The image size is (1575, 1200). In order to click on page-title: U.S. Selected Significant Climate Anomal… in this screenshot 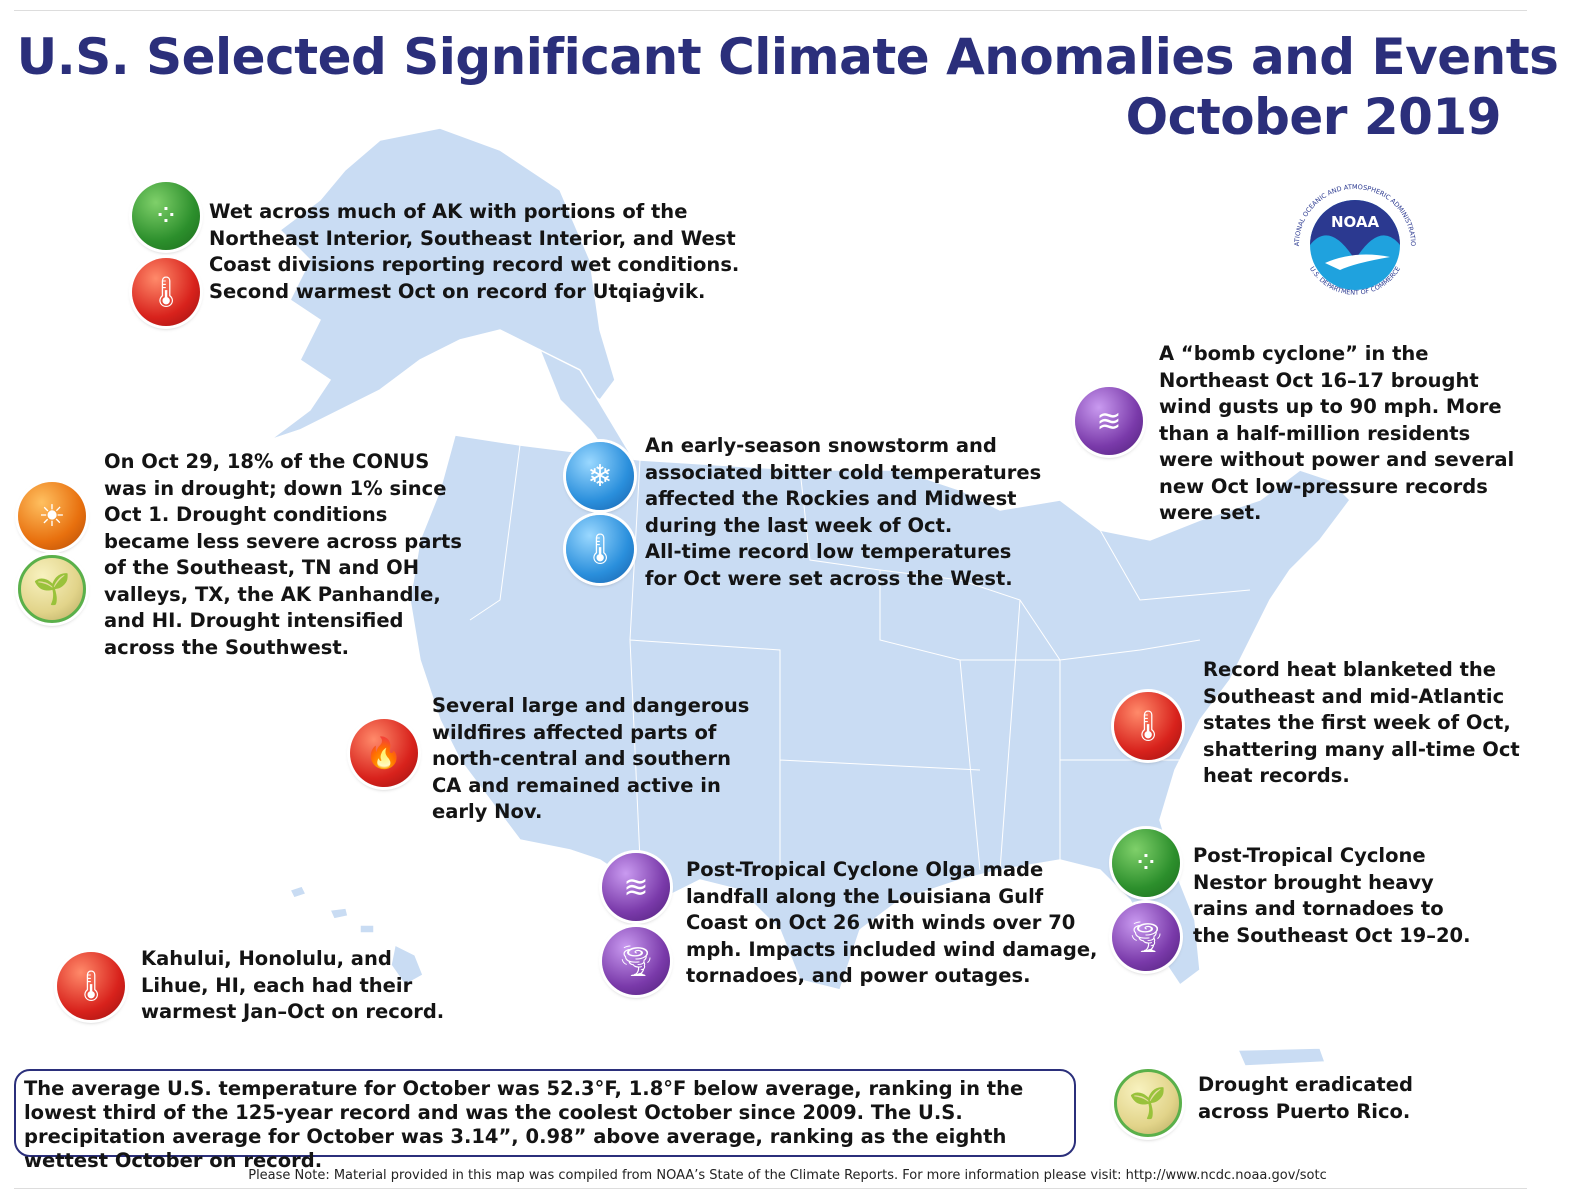, I will do `click(787, 57)`.